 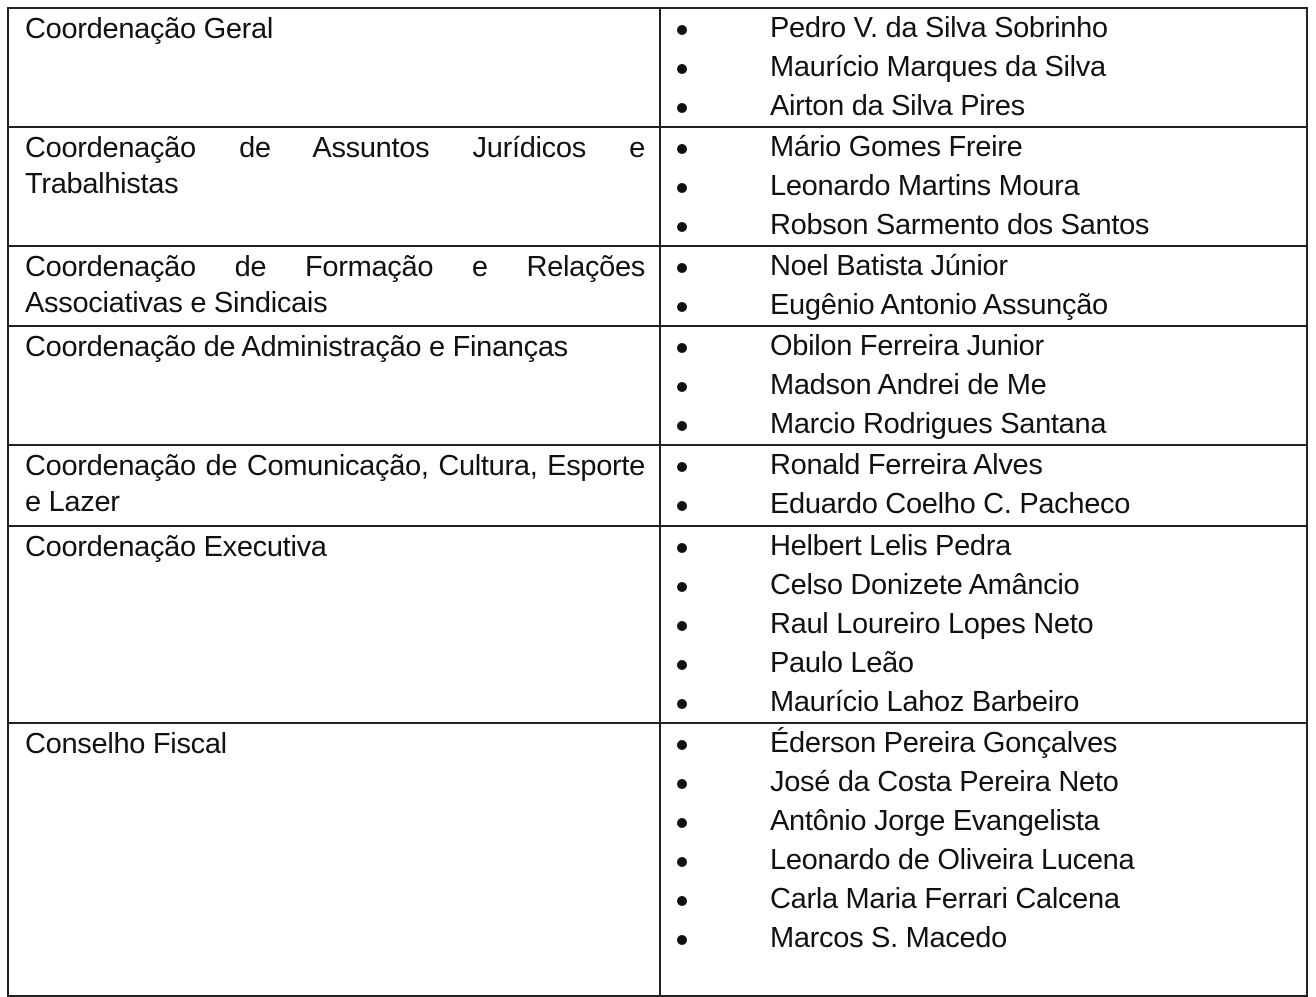 What do you see at coordinates (935, 821) in the screenshot?
I see `member-name: Antônio Jorge Evangelista` at bounding box center [935, 821].